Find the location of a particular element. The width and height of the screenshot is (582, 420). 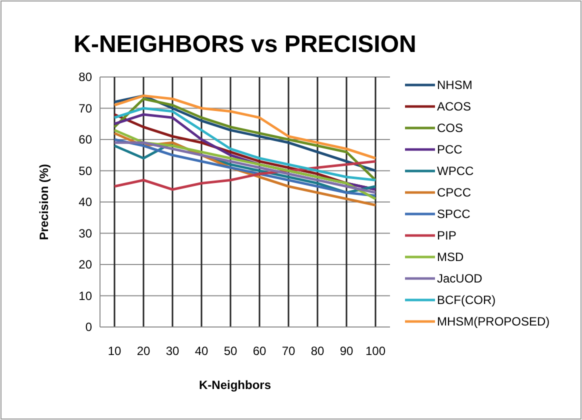

x-tick-label: 30 is located at coordinates (173, 351).